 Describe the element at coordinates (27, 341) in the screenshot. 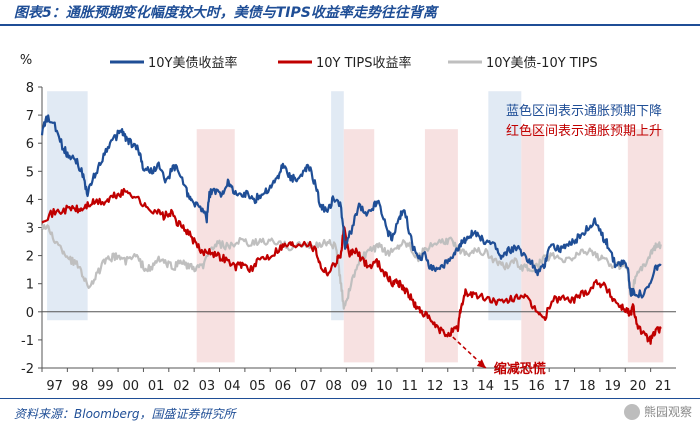

I see `y-tick-label: -1` at that location.